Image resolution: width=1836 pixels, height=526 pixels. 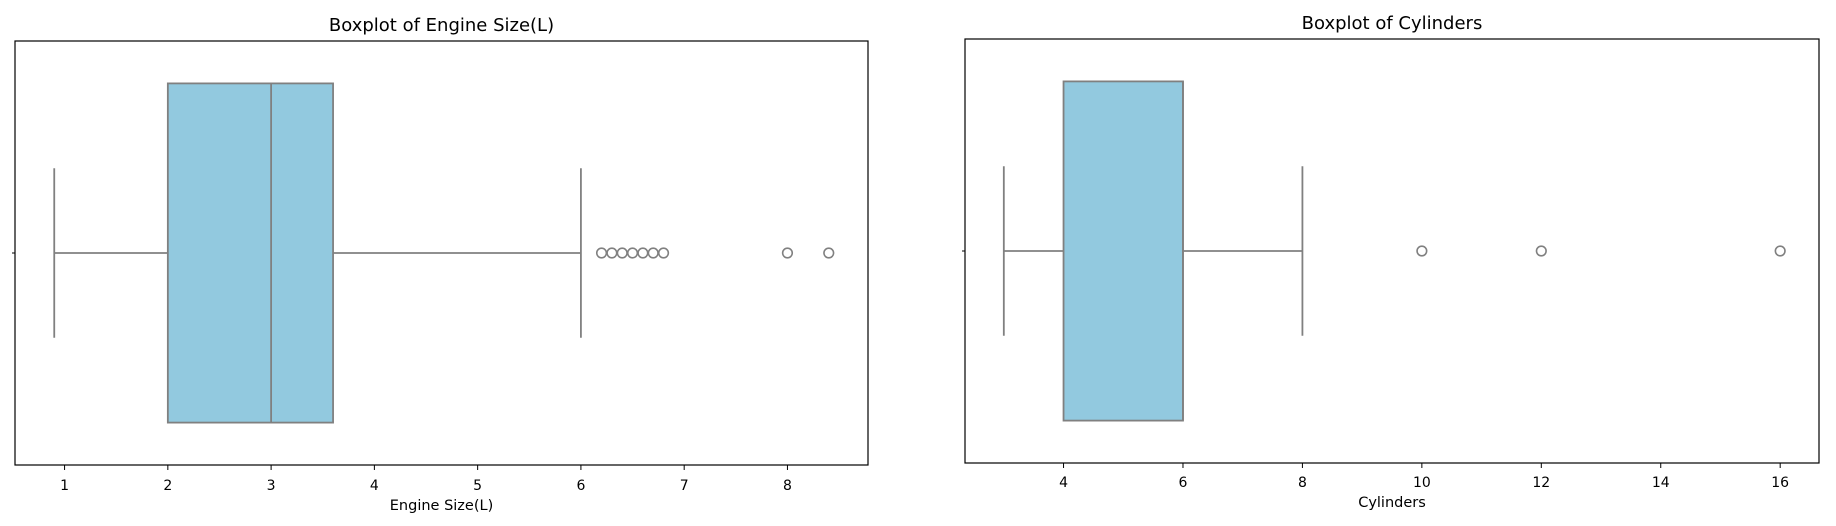 I want to click on x-axis-label: Cylinders, so click(x=1392, y=503).